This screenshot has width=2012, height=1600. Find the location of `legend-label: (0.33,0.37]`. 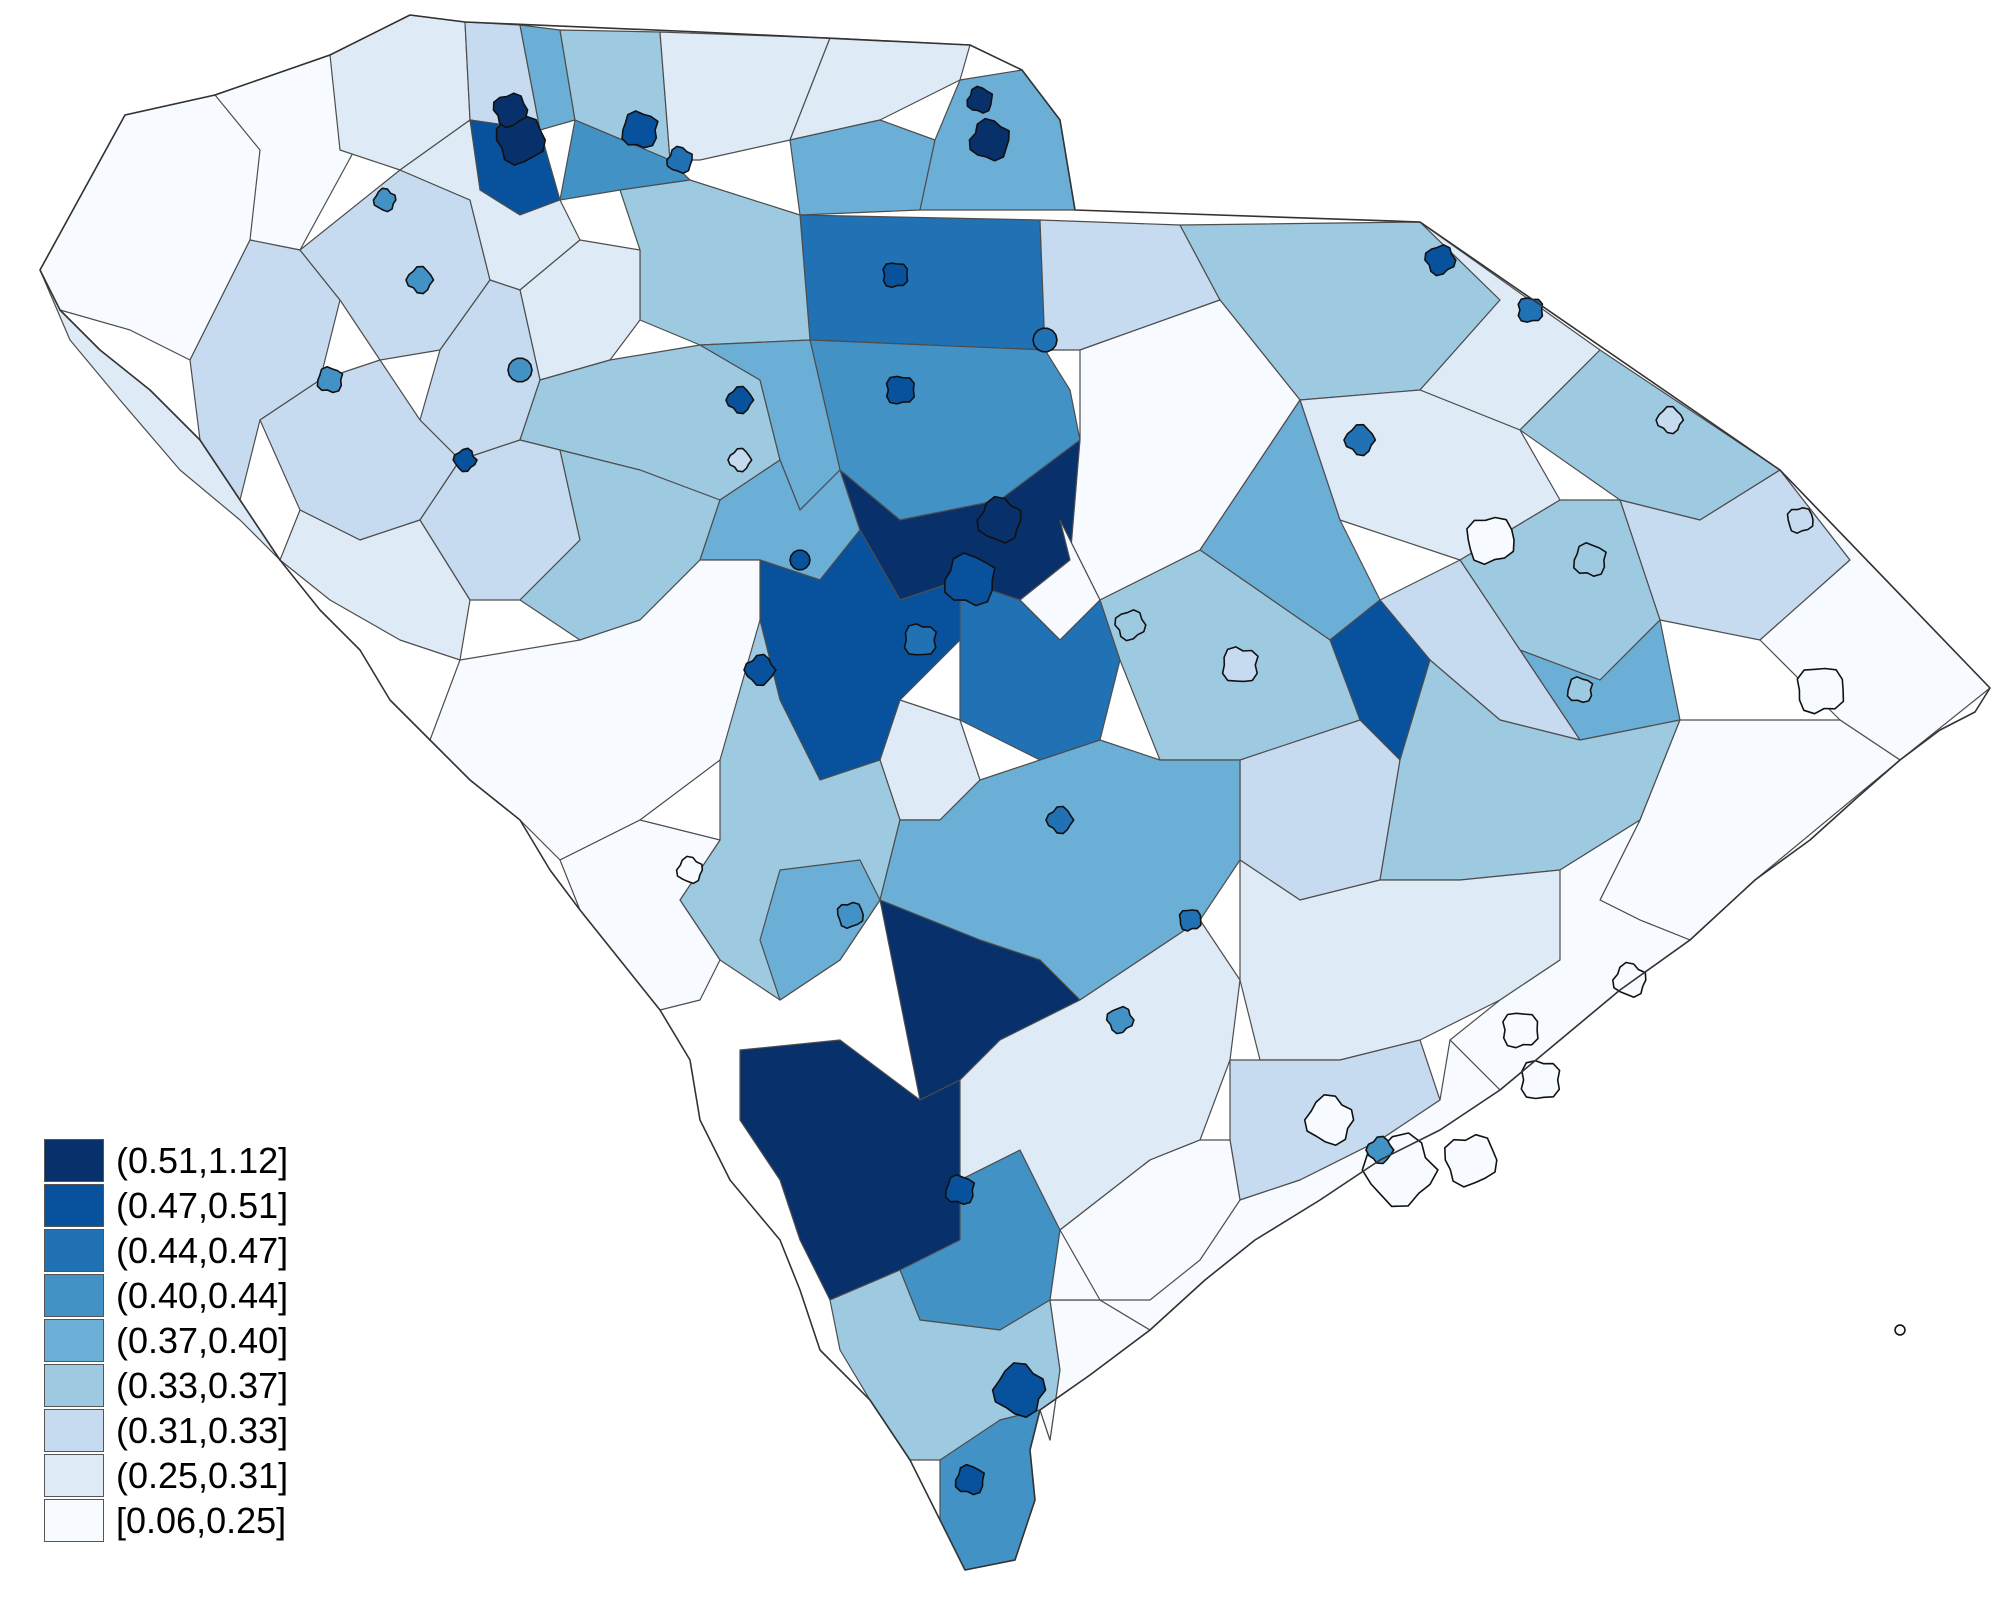

legend-label: (0.33,0.37] is located at coordinates (202, 1385).